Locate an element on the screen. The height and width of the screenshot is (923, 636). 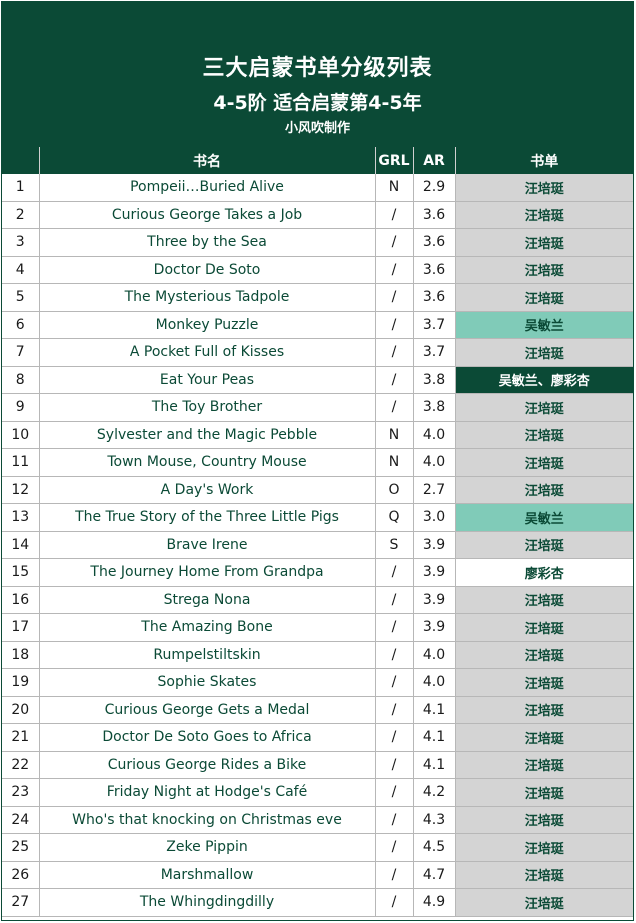
row-number-cell: 16 is located at coordinates (21, 600).